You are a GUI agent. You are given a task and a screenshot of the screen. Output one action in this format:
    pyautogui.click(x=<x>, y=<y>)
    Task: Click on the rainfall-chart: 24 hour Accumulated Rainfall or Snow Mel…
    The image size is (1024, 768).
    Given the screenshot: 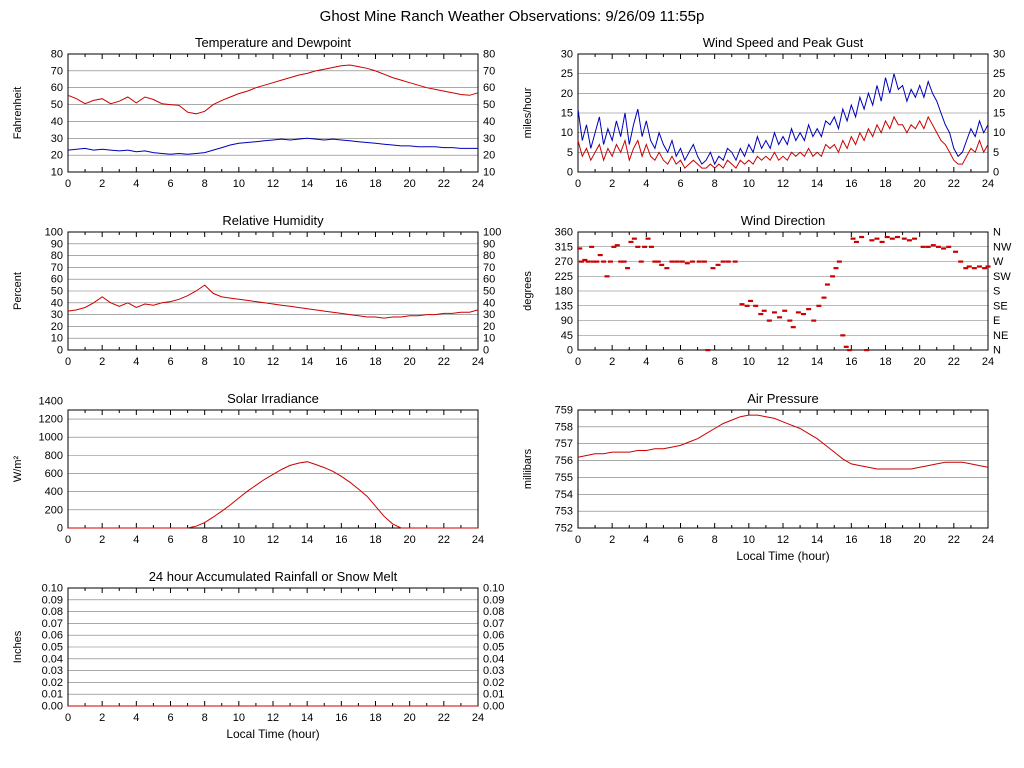 What is the action you would take?
    pyautogui.click(x=258, y=655)
    